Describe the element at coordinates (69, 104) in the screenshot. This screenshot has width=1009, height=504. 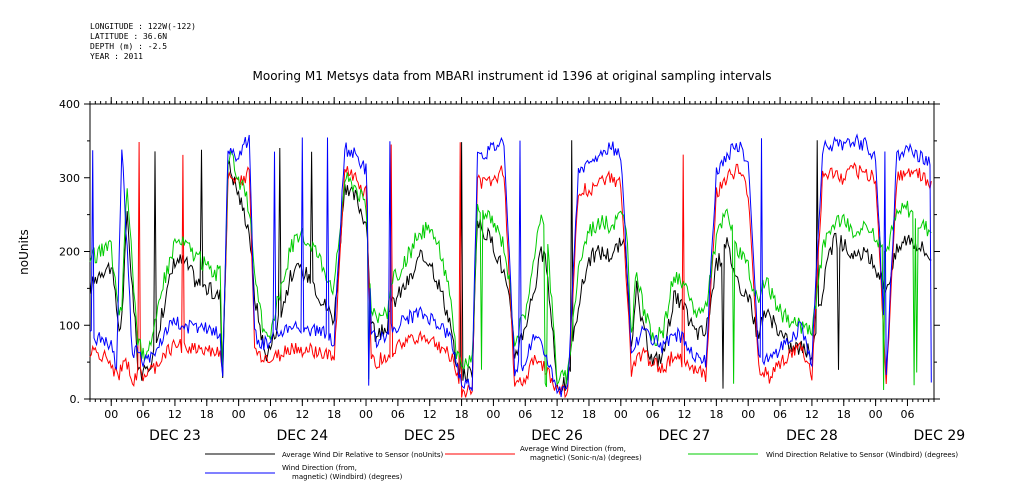
I see `y-tick-label: 400` at that location.